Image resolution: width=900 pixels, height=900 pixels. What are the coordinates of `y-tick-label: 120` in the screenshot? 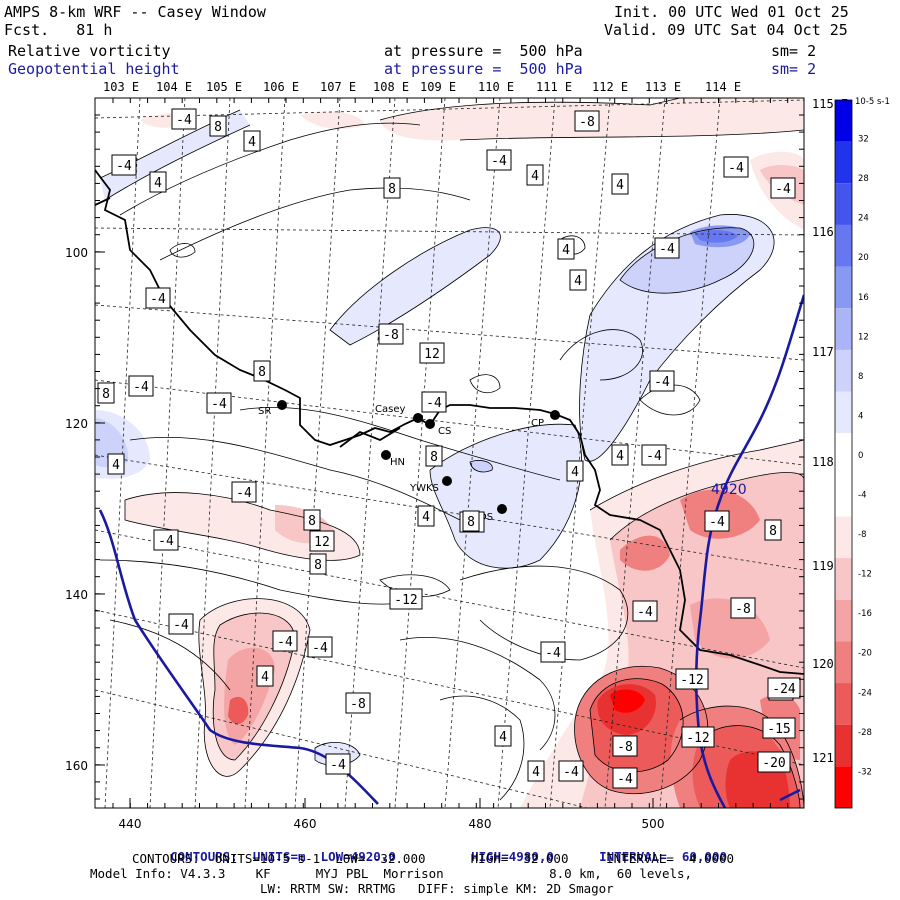 It's located at (76, 424).